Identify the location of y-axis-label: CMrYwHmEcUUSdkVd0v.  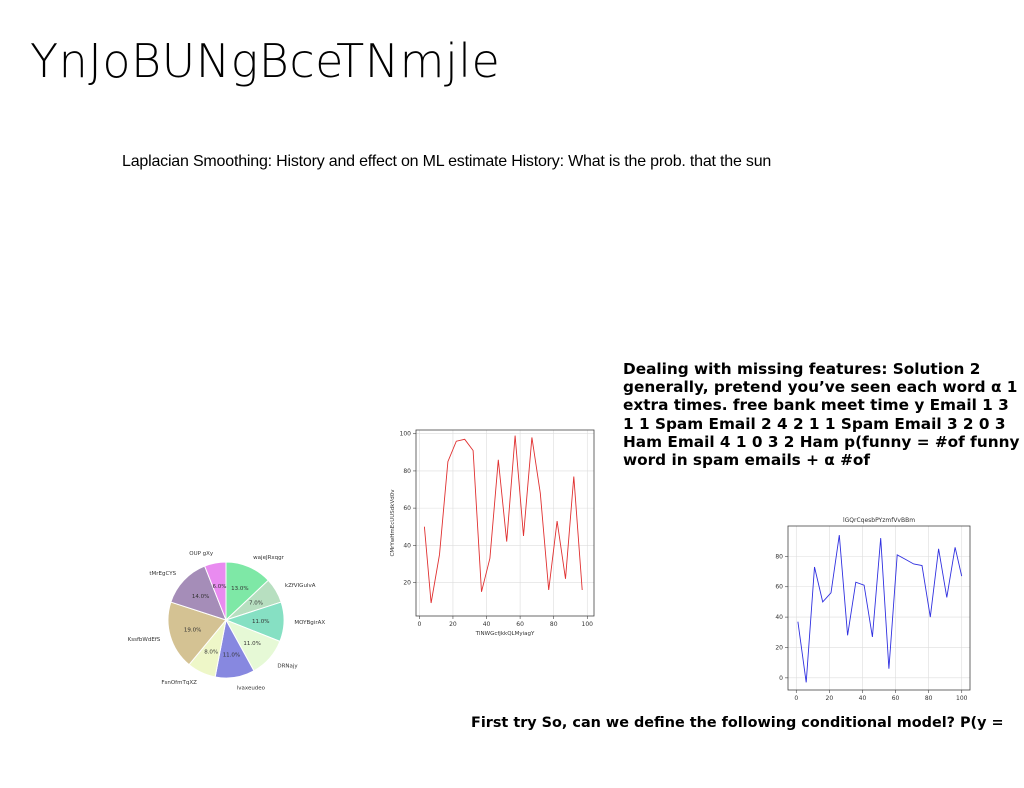
(393, 523).